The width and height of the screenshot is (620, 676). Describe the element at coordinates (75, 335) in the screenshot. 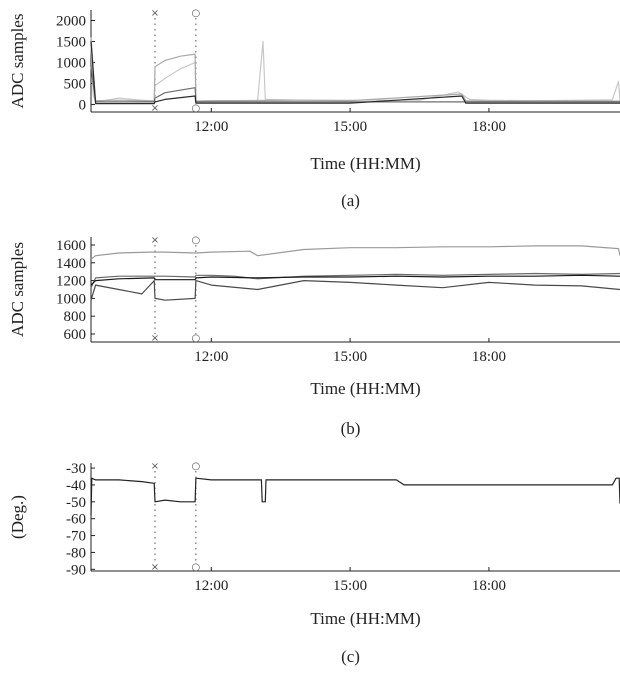

I see `y-tick-label: 600` at that location.